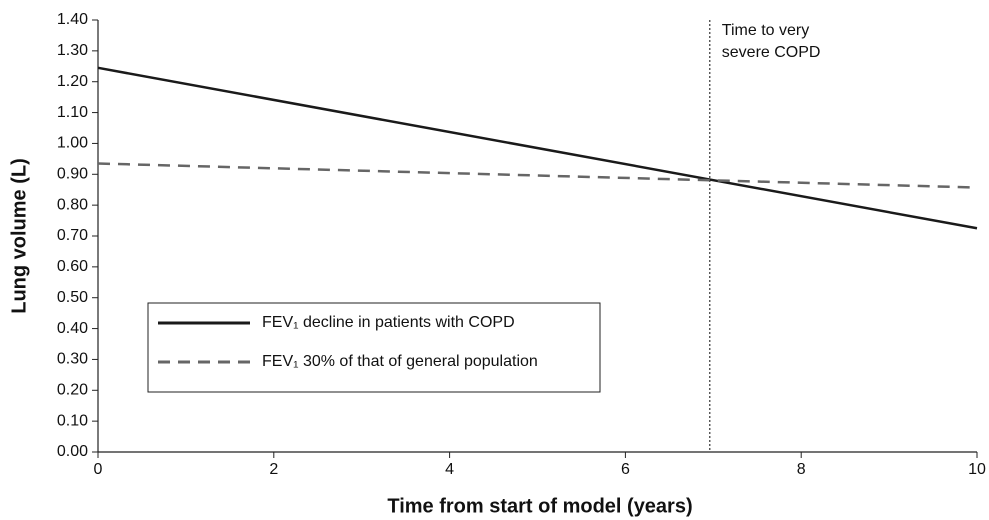 Image resolution: width=989 pixels, height=520 pixels. I want to click on annotation: severe COPD, so click(771, 52).